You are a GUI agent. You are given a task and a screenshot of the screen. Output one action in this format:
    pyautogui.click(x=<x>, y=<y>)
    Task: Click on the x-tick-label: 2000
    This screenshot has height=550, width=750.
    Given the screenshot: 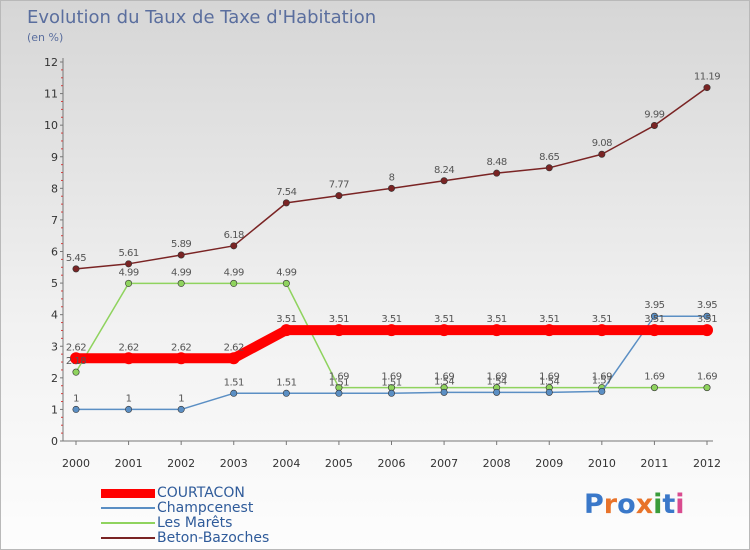 What is the action you would take?
    pyautogui.click(x=76, y=463)
    